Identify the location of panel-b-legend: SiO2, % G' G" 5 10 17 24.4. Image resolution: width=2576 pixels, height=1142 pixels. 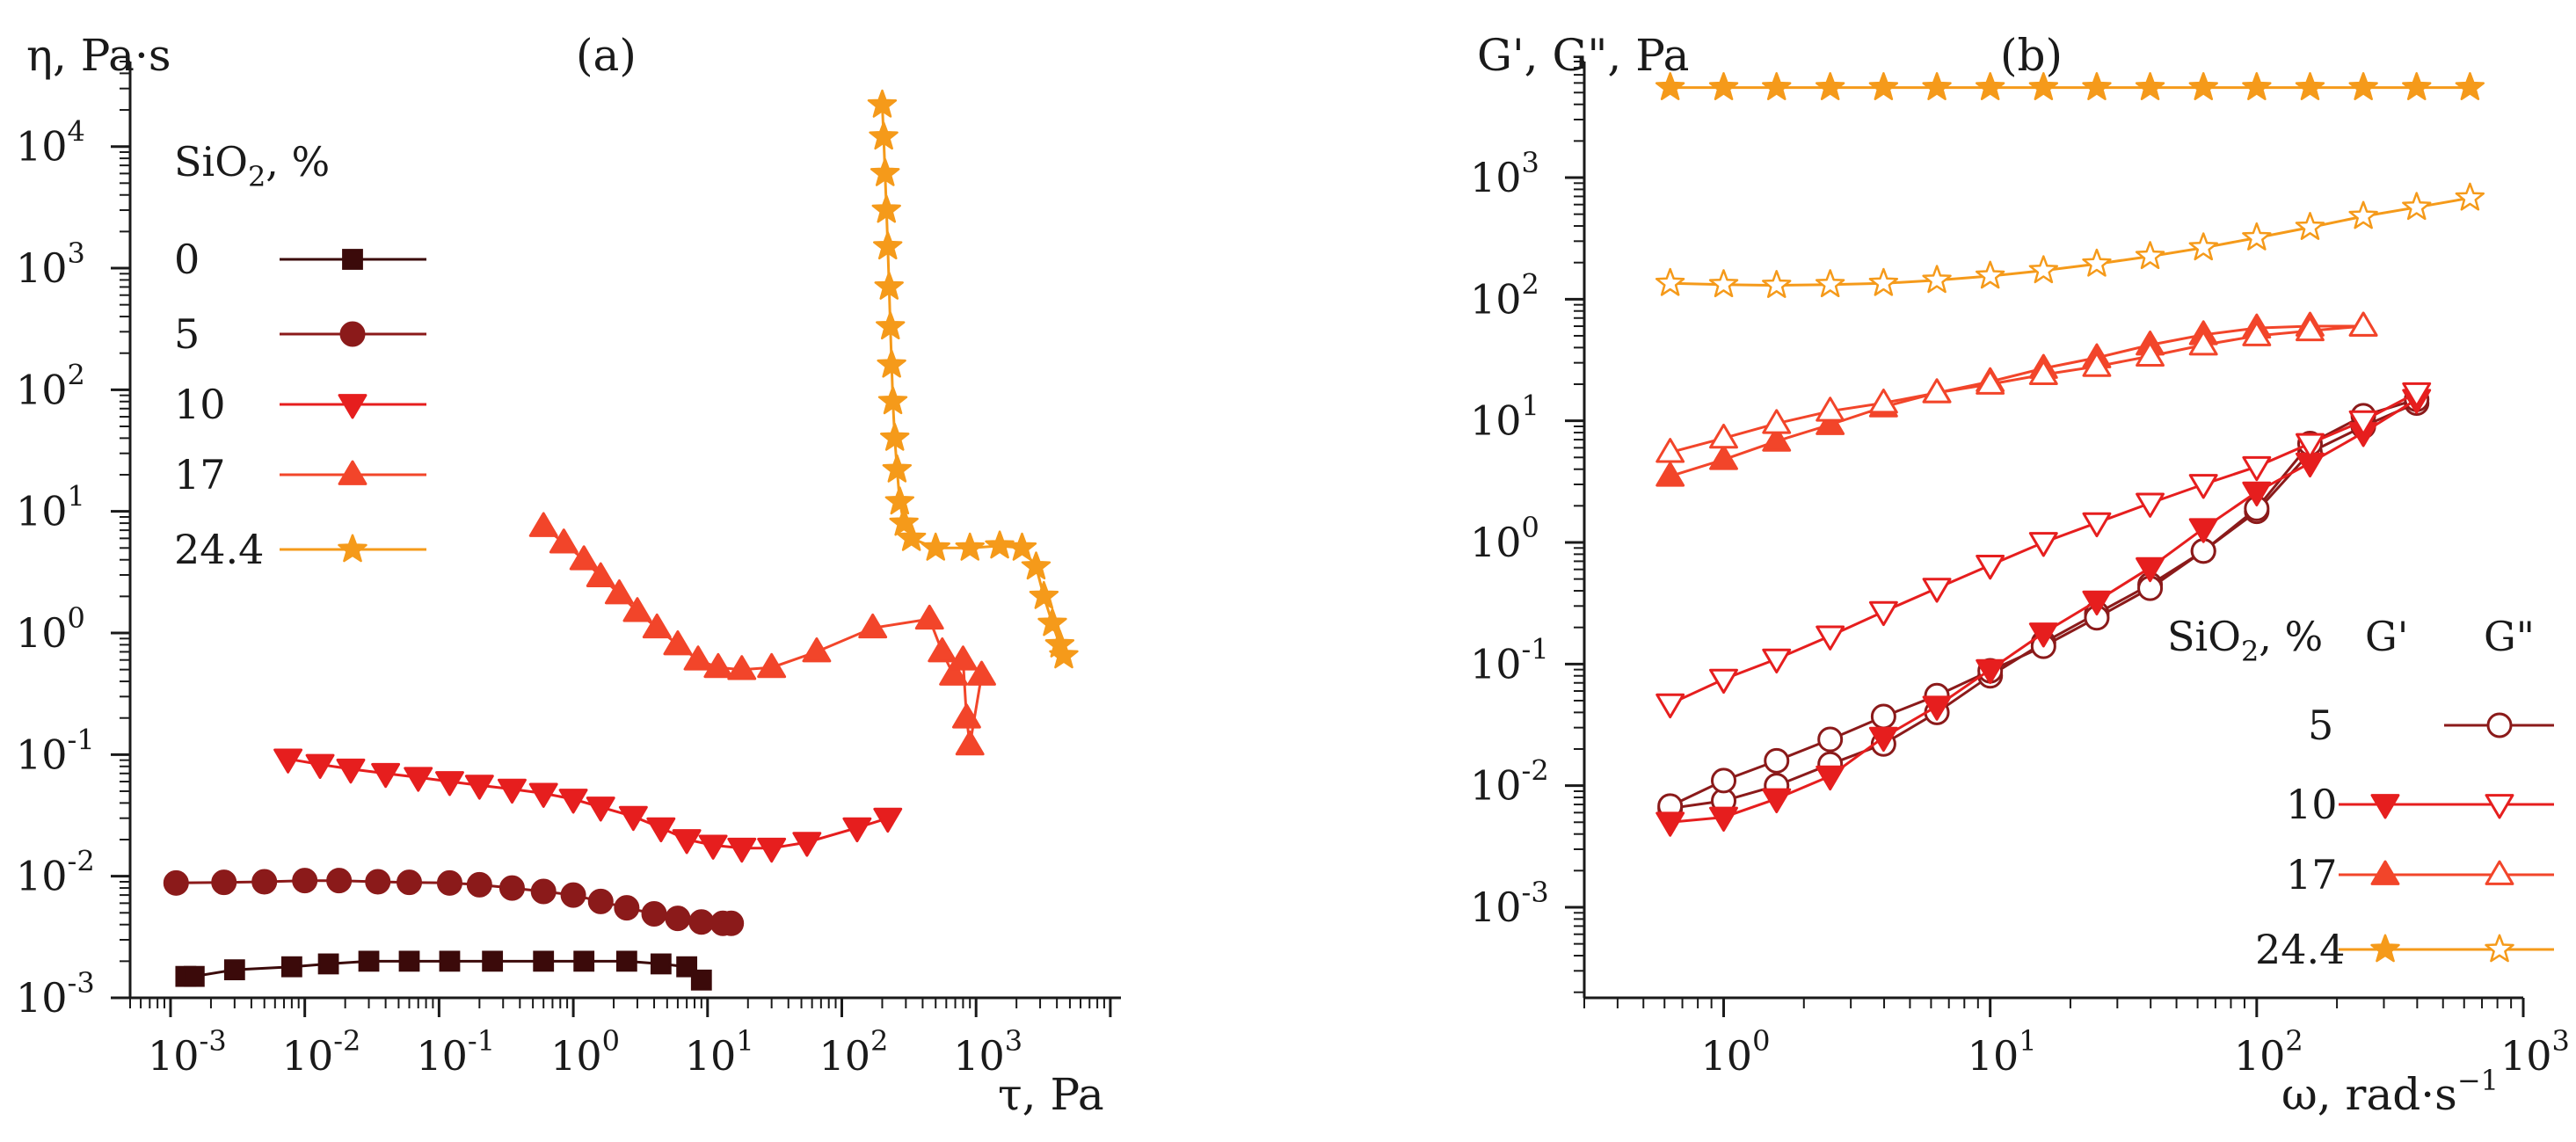
(2360, 793).